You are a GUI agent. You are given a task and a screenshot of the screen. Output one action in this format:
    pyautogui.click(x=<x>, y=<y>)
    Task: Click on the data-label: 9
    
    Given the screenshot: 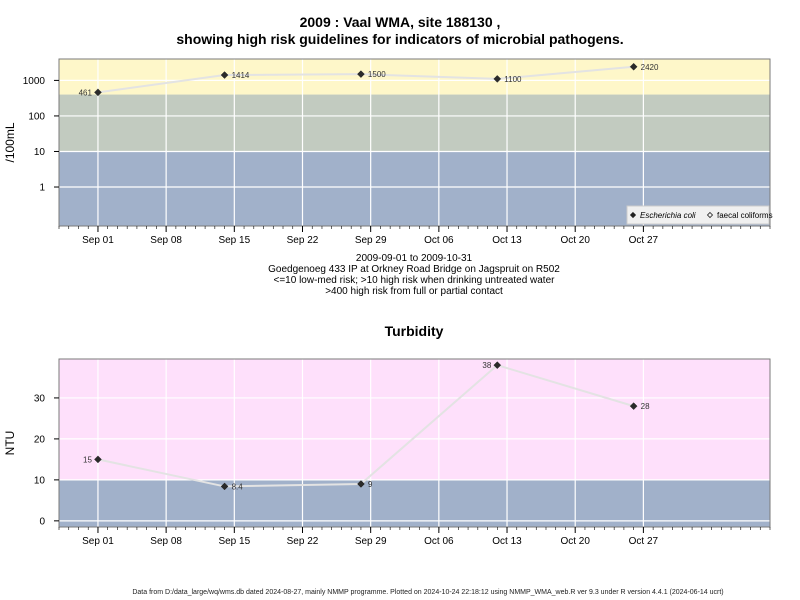 What is the action you would take?
    pyautogui.click(x=370, y=484)
    